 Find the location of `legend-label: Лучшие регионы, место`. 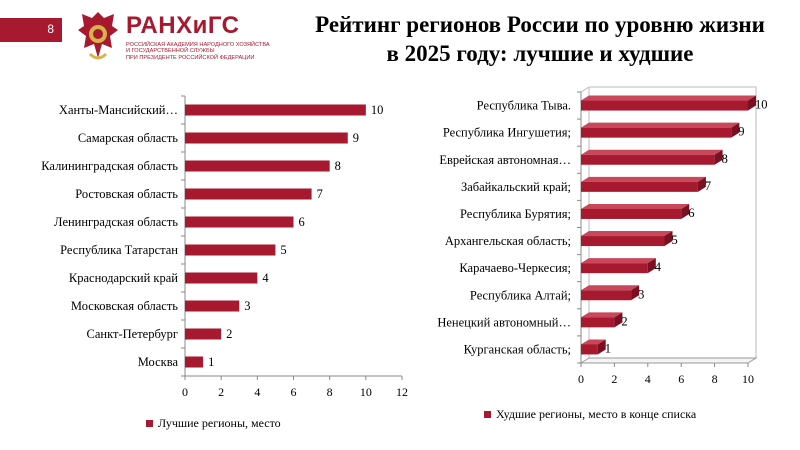

legend-label: Лучшие регионы, место is located at coordinates (219, 423).